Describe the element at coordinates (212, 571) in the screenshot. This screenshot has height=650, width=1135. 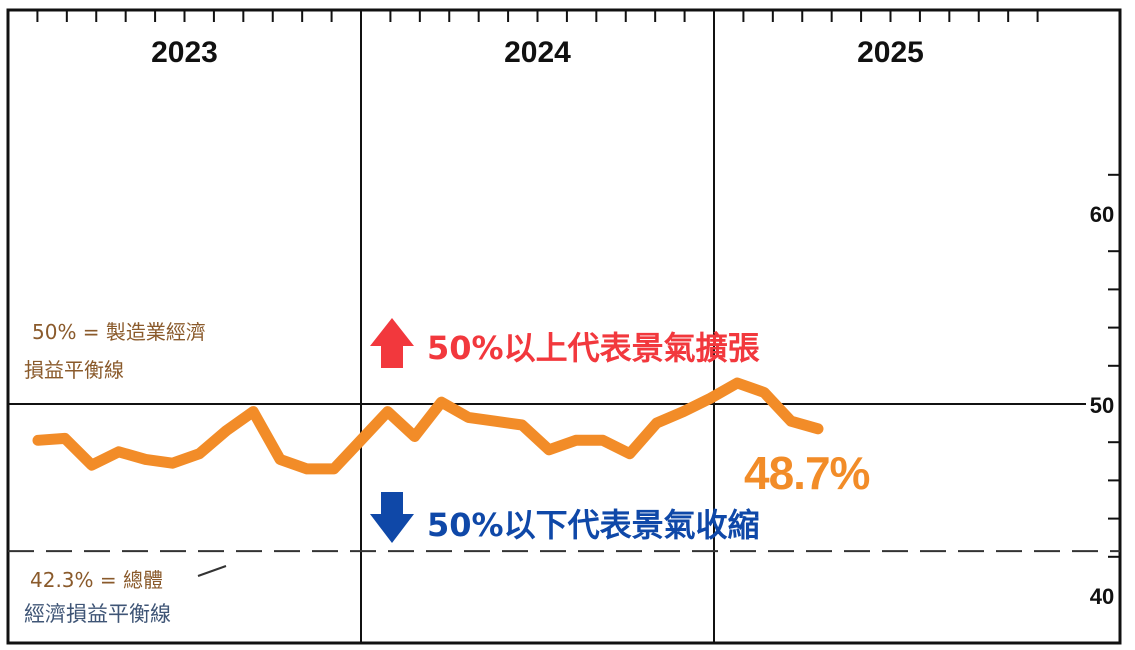
I see `dash-marker` at that location.